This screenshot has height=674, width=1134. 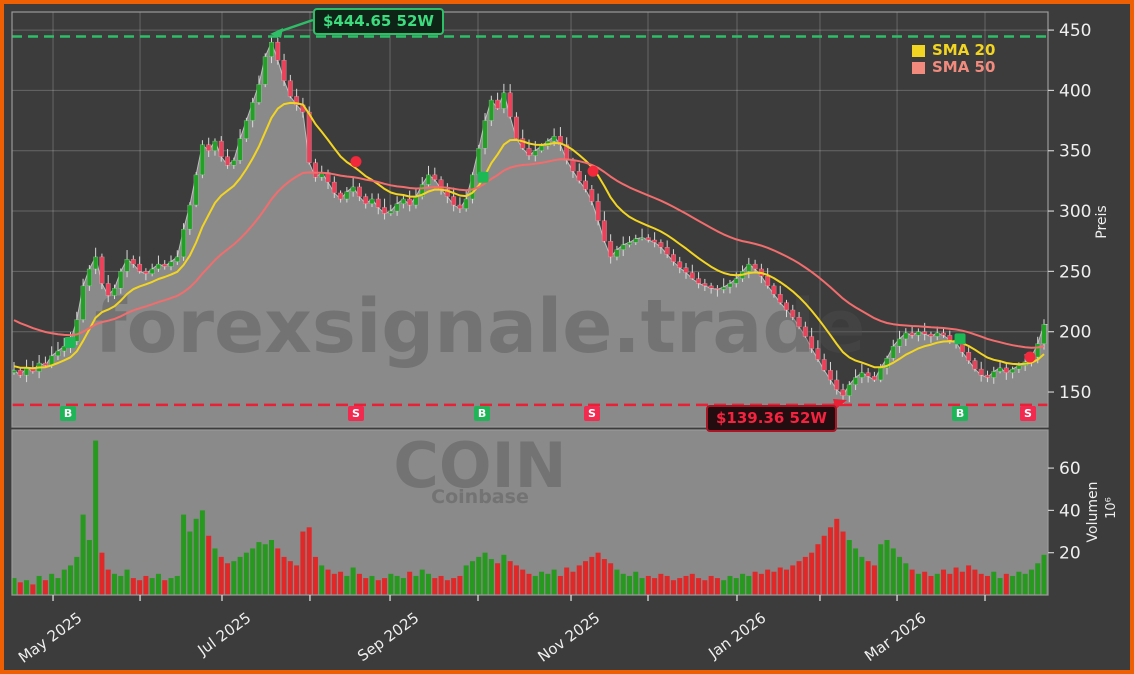 What do you see at coordinates (1075, 91) in the screenshot?
I see `svg-text: 400` at bounding box center [1075, 91].